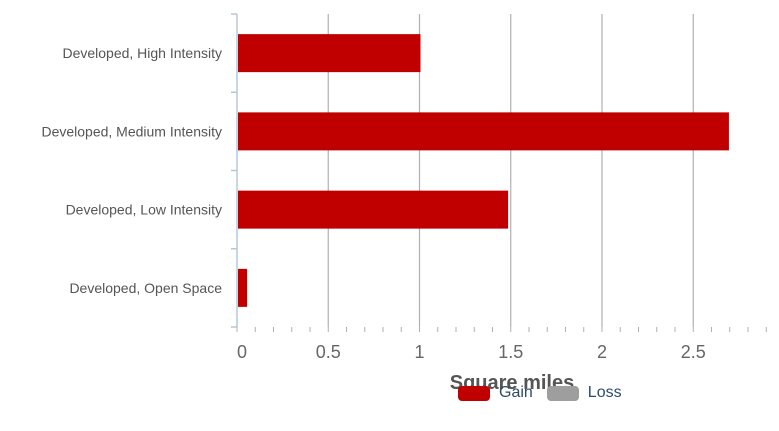 This screenshot has height=431, width=779. I want to click on category-label: Developed, High Intensity, so click(142, 53).